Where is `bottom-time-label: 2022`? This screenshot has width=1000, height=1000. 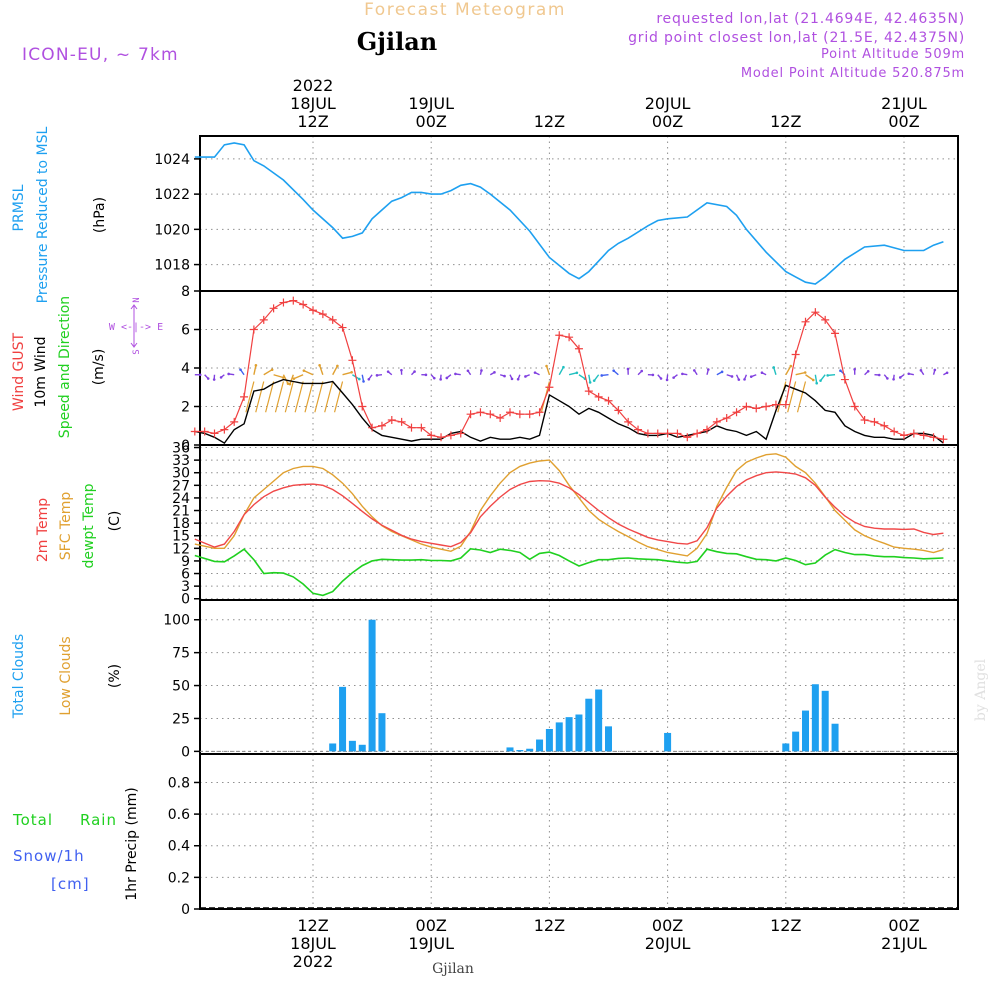
bottom-time-label: 2022 is located at coordinates (313, 961).